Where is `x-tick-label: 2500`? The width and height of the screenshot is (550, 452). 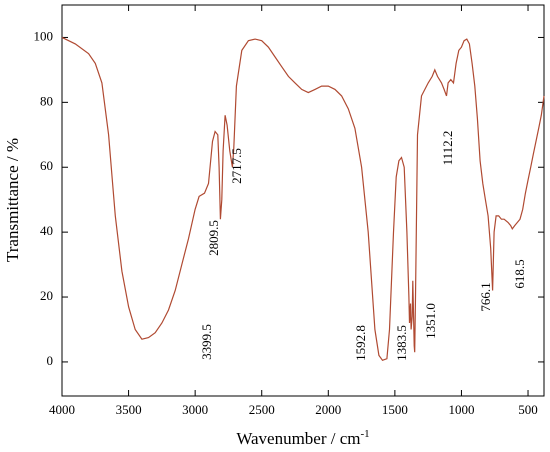
x-tick-label: 2500 is located at coordinates (262, 409).